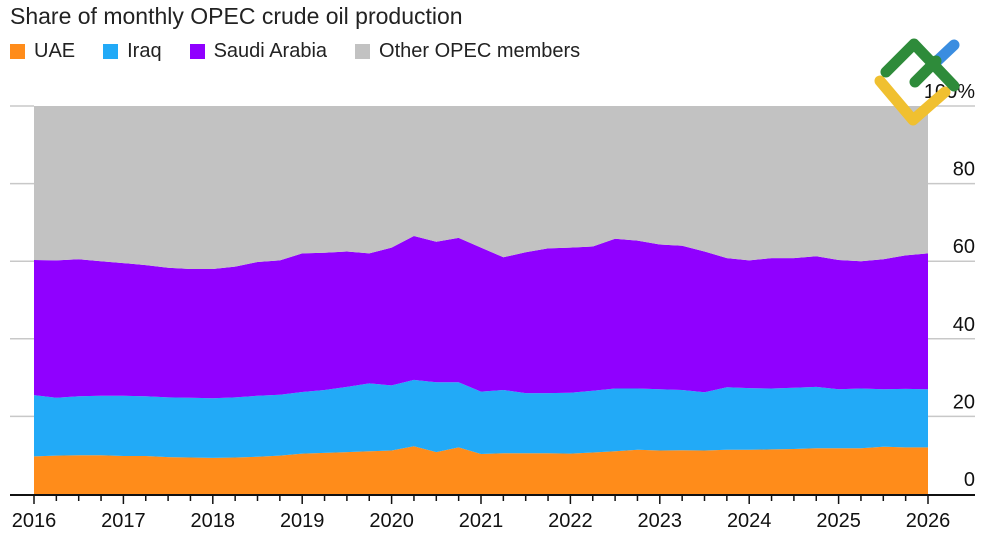  What do you see at coordinates (34, 521) in the screenshot?
I see `x-tick-label: 2016` at bounding box center [34, 521].